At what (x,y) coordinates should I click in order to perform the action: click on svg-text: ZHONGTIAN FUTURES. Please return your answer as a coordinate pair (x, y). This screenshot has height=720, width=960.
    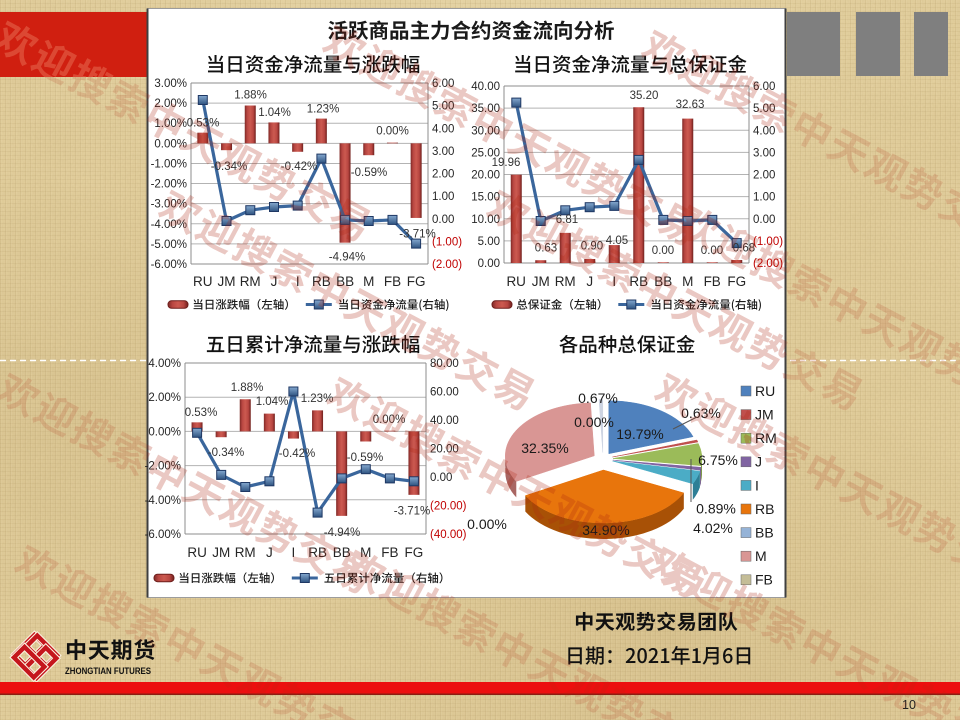
    Looking at the image, I should click on (108, 671).